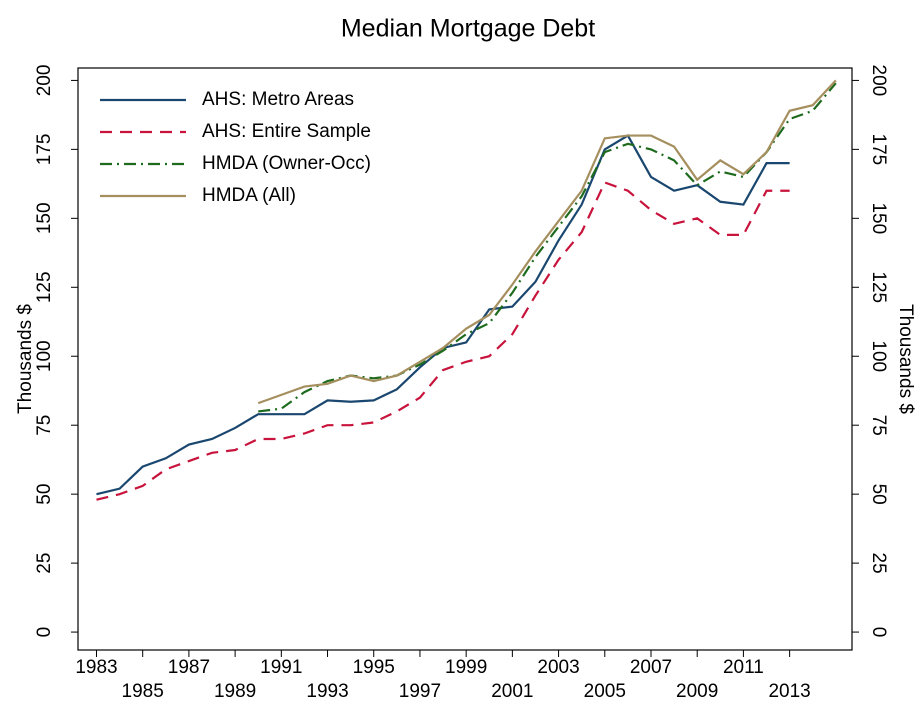 Image resolution: width=921 pixels, height=711 pixels. What do you see at coordinates (878, 150) in the screenshot?
I see `y2-tick-label: 175` at bounding box center [878, 150].